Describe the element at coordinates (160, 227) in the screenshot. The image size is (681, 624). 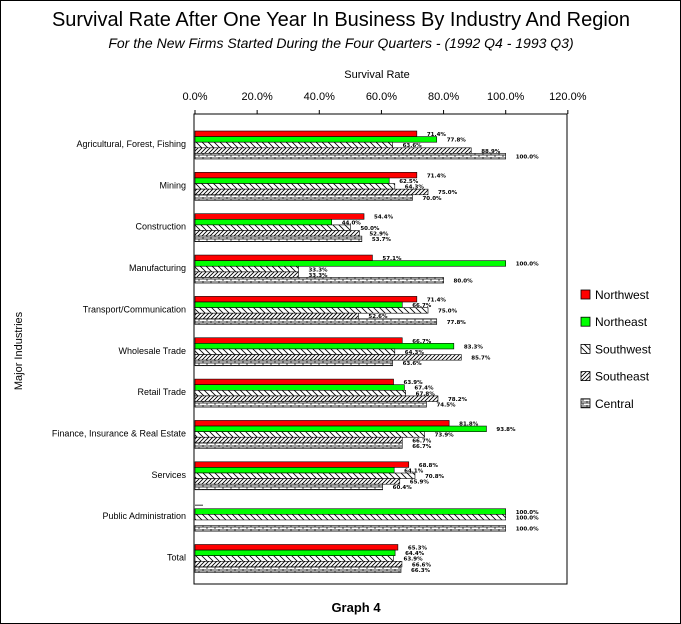
I see `category-label: Construction` at that location.